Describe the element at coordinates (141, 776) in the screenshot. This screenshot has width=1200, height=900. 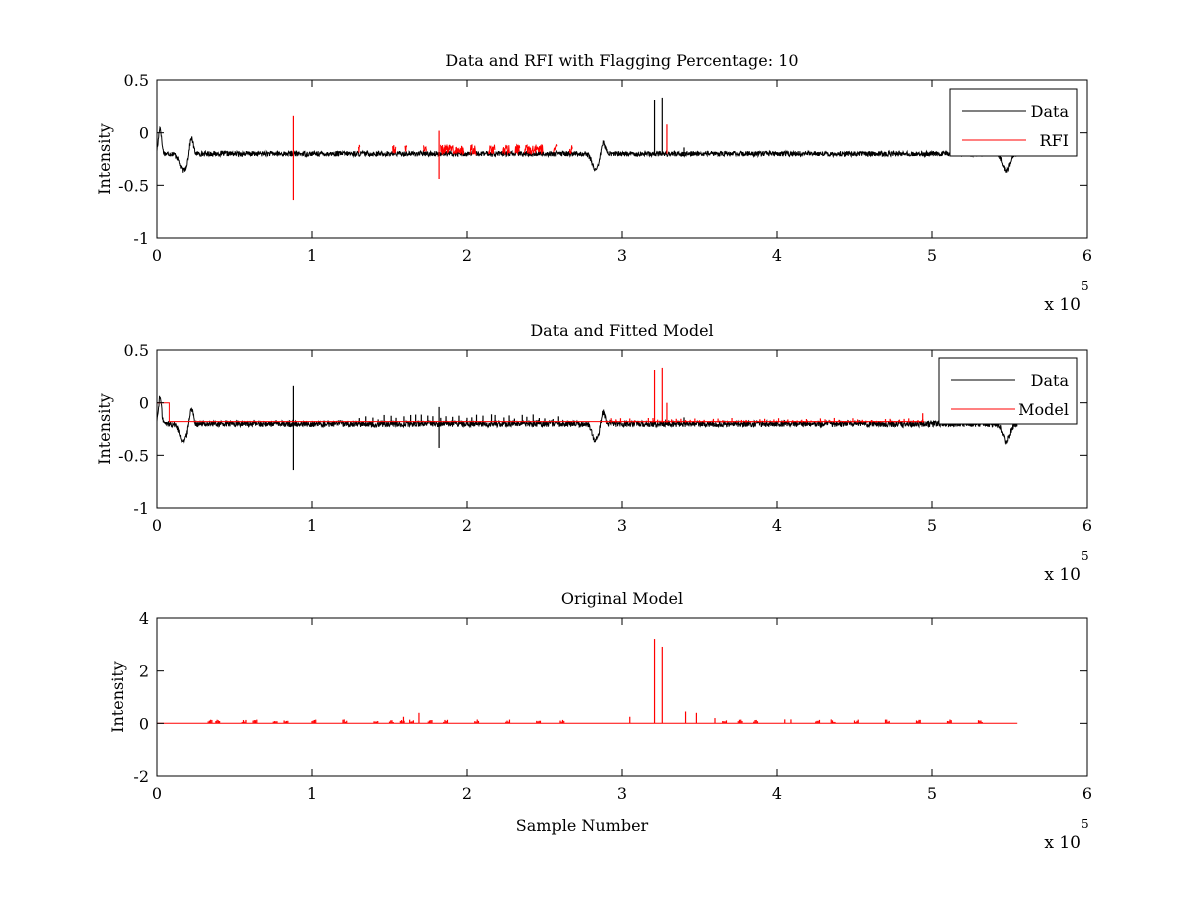
I see `y-tick-label: -2` at that location.